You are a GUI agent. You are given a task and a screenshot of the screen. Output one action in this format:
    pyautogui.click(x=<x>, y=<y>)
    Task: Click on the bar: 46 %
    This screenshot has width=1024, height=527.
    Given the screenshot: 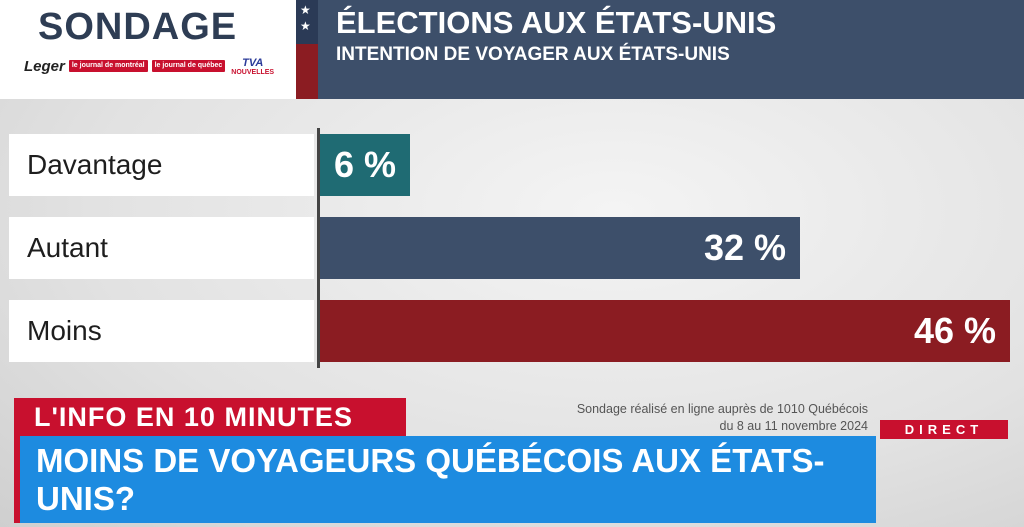 What is the action you would take?
    pyautogui.click(x=665, y=331)
    